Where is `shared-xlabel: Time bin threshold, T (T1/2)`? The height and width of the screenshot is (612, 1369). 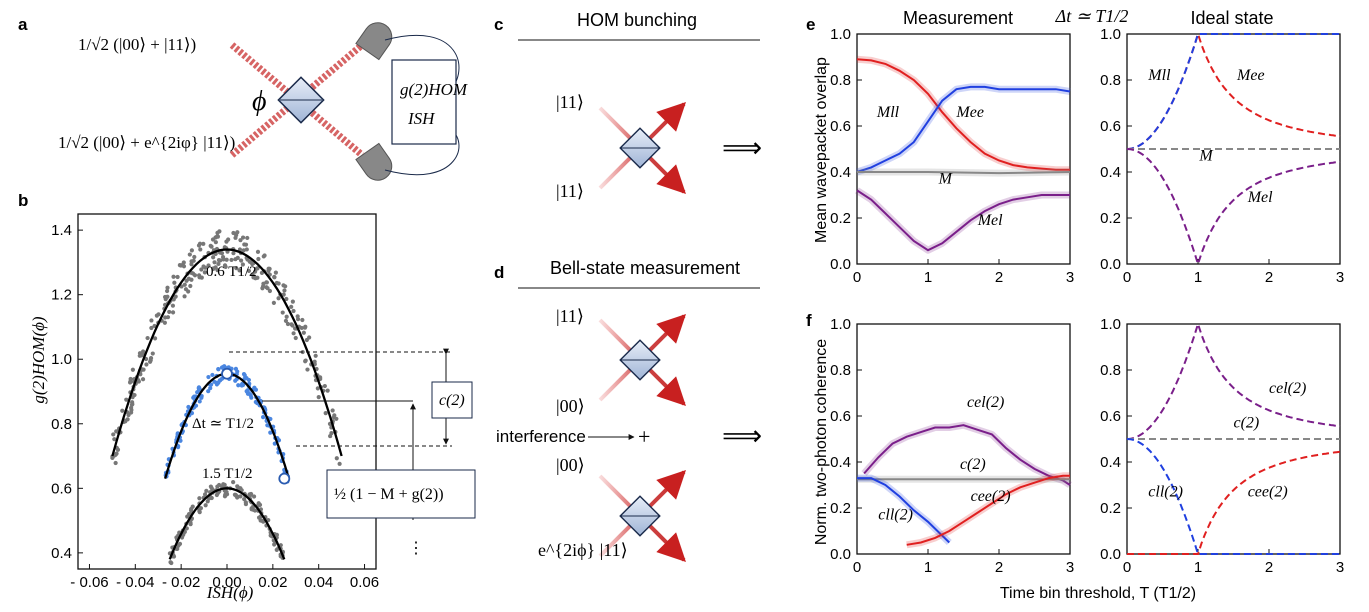
shared-xlabel: Time bin threshold, T (T1/2) is located at coordinates (1098, 593).